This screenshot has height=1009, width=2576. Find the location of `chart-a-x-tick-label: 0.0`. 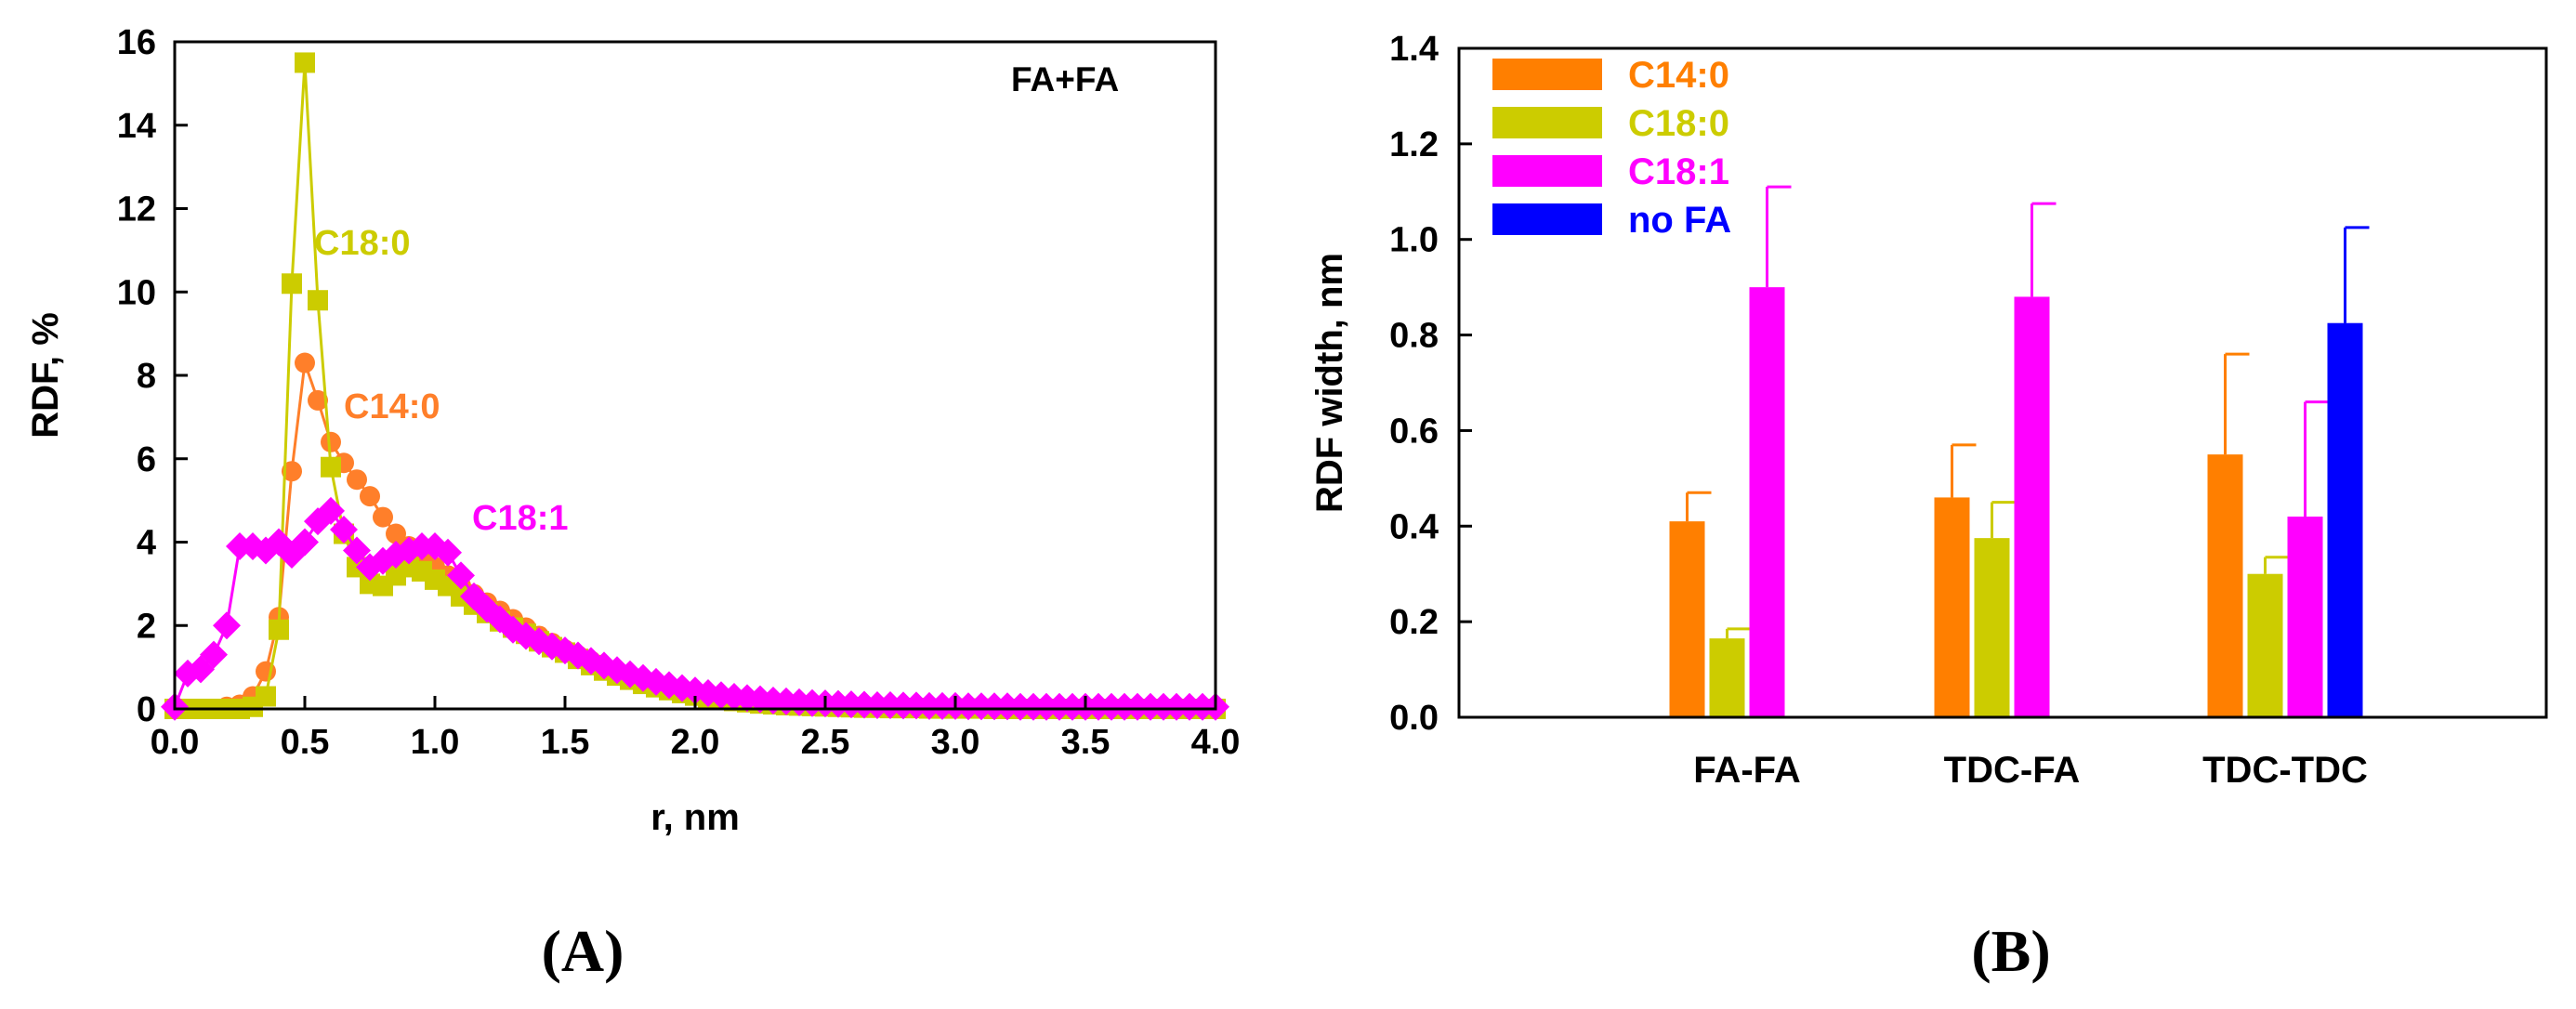

chart-a-x-tick-label: 0.0 is located at coordinates (175, 742).